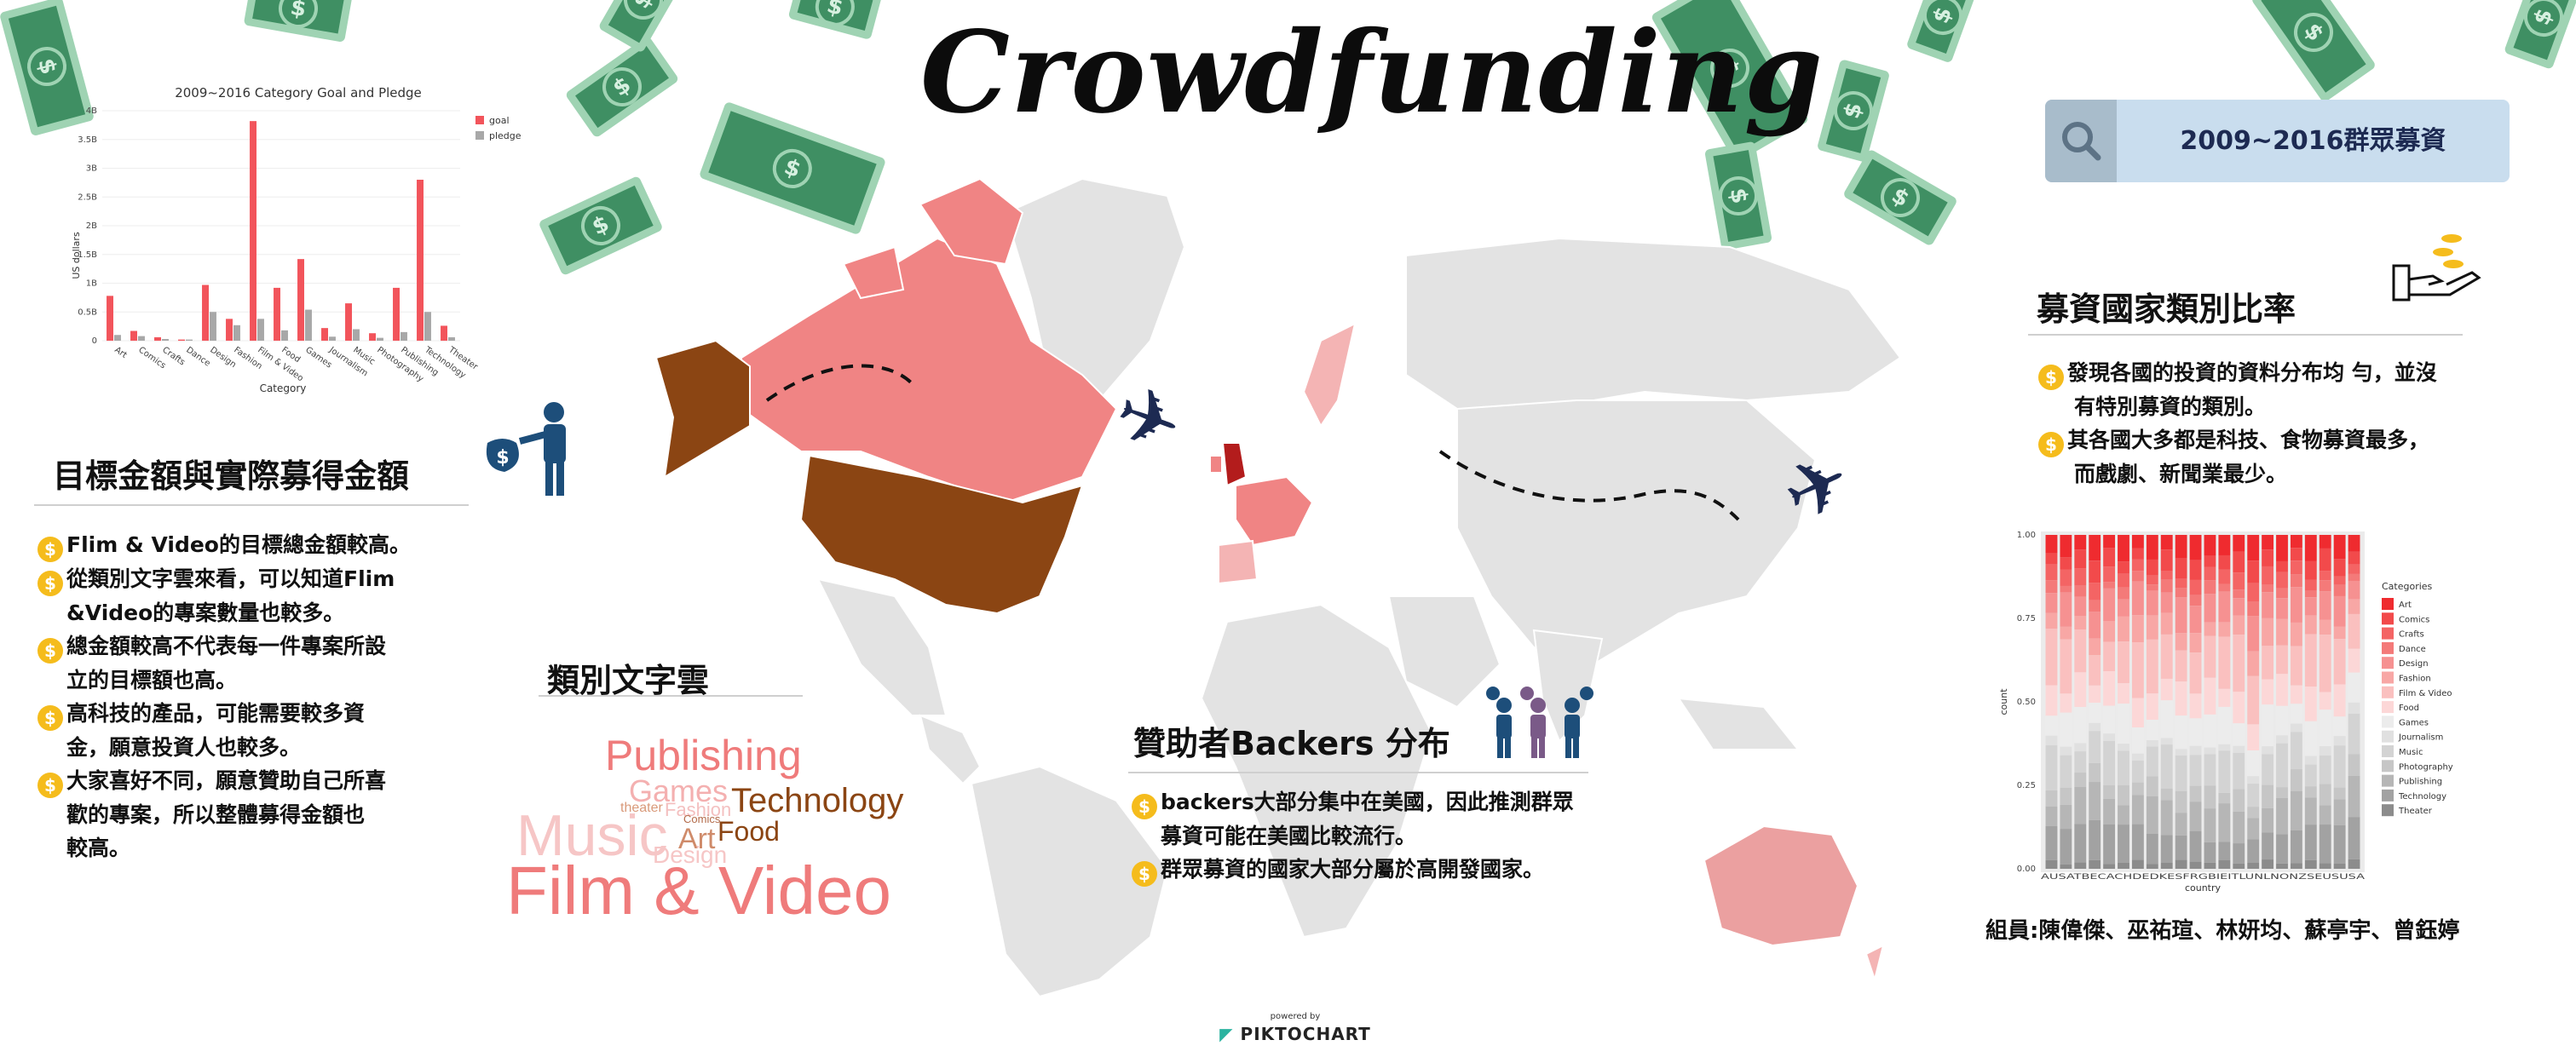  I want to click on map-mexico, so click(882, 646).